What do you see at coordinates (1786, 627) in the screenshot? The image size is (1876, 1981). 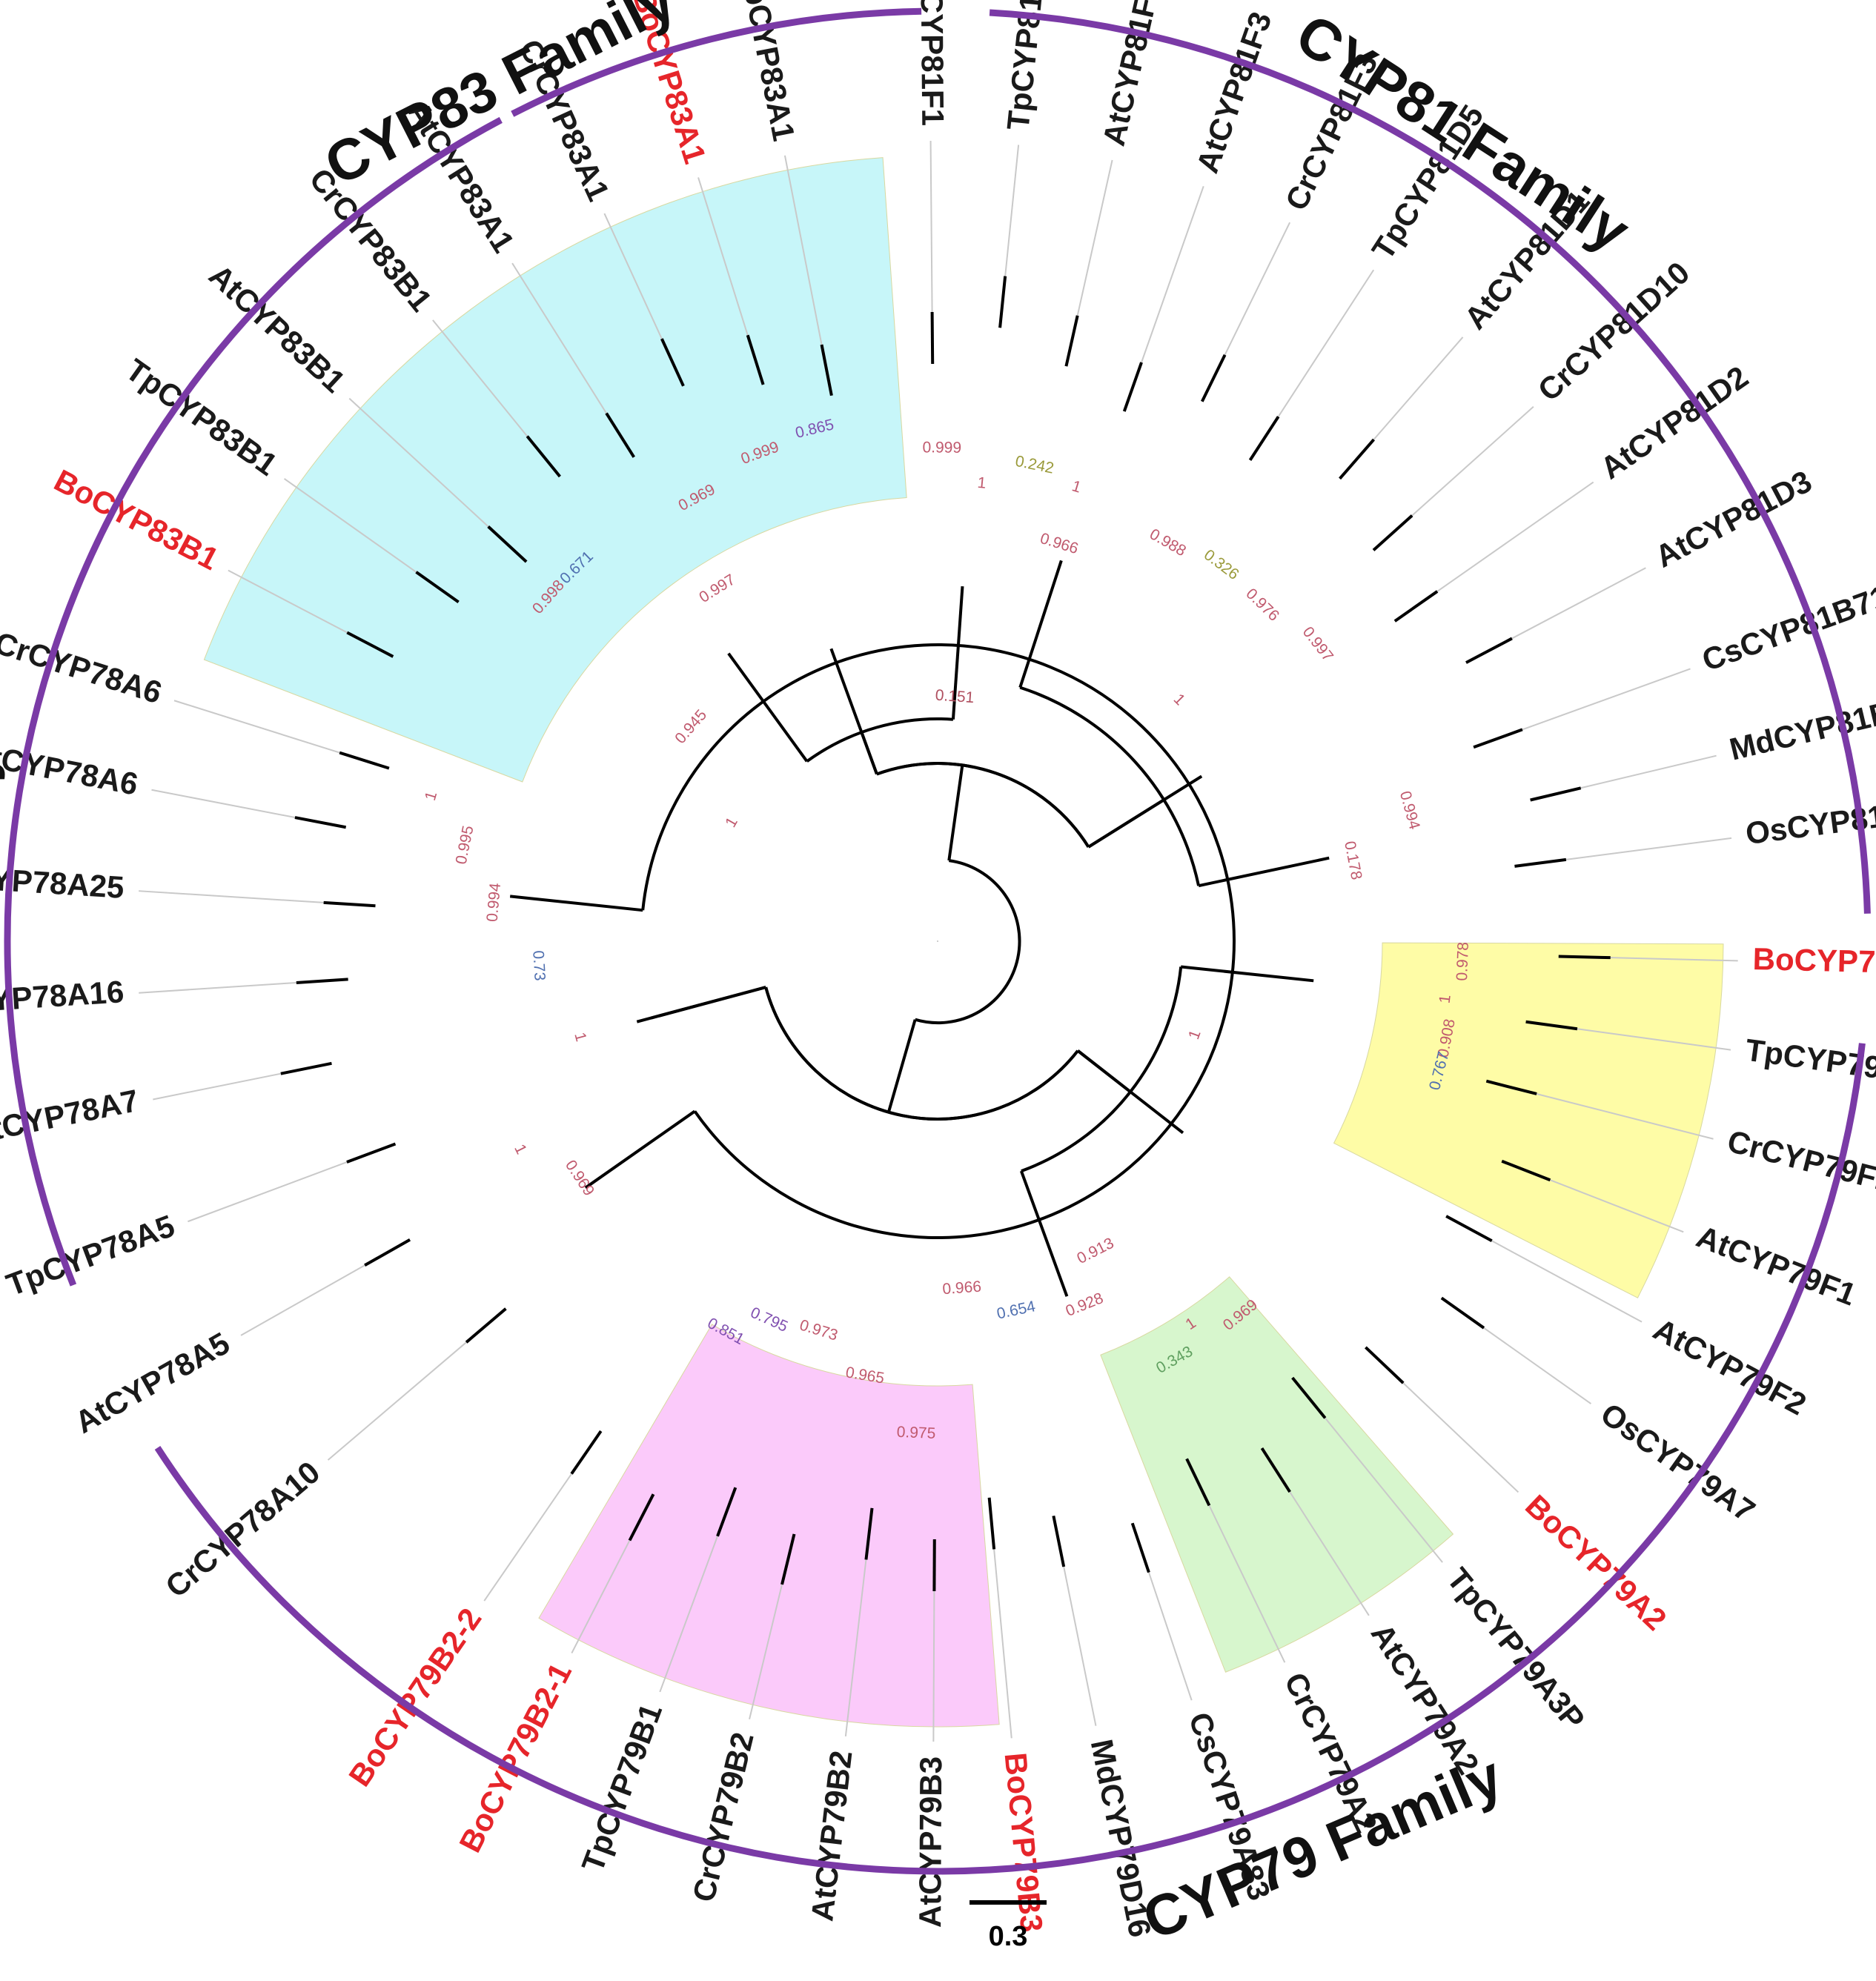 I see `leaf-label: CsCYP81B71` at bounding box center [1786, 627].